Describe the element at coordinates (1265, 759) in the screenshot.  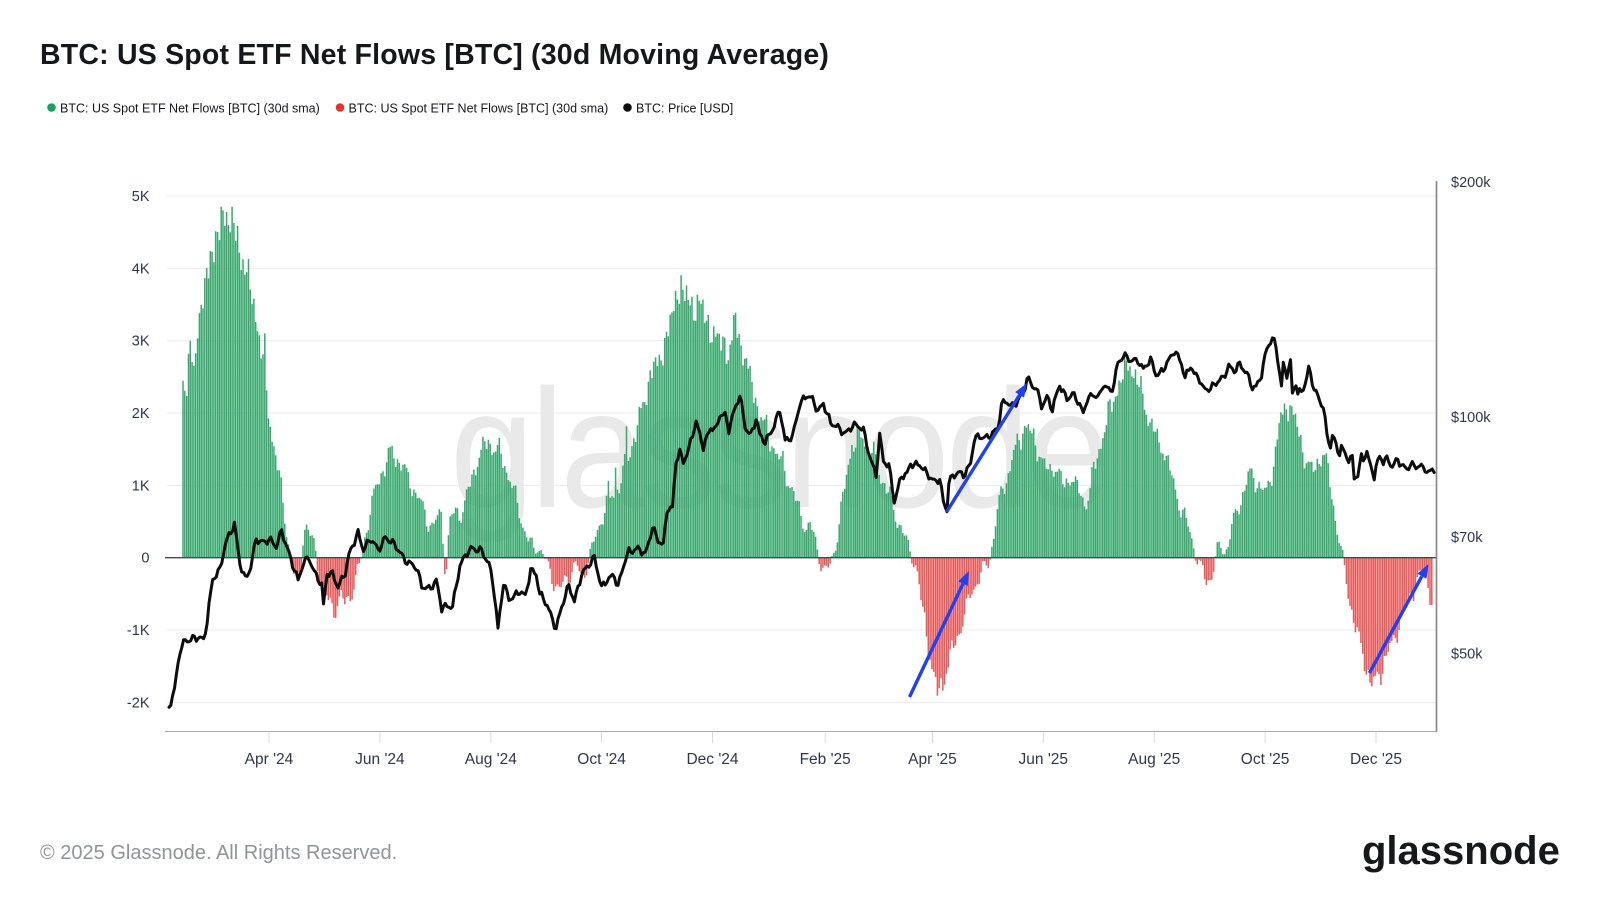
I see `svg-text: Oct '25` at that location.